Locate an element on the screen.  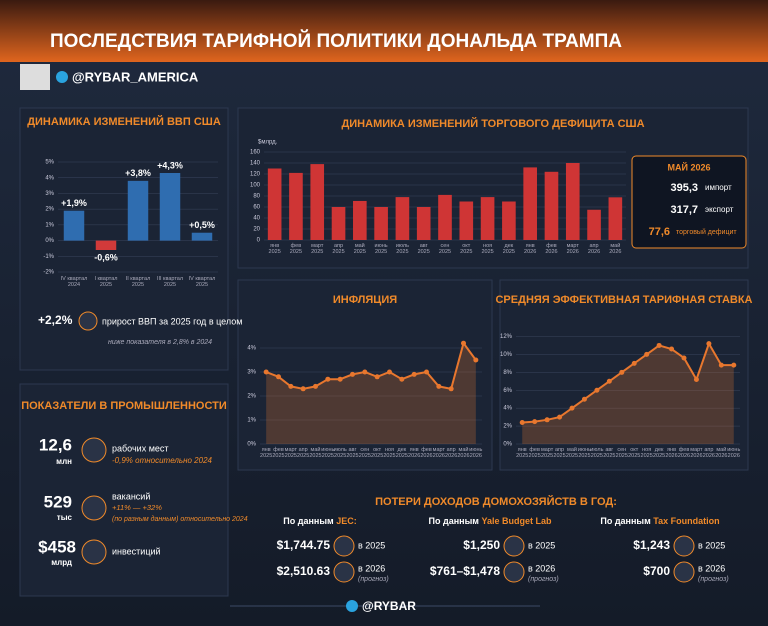
y-tick-label: 80 is located at coordinates (256, 197).